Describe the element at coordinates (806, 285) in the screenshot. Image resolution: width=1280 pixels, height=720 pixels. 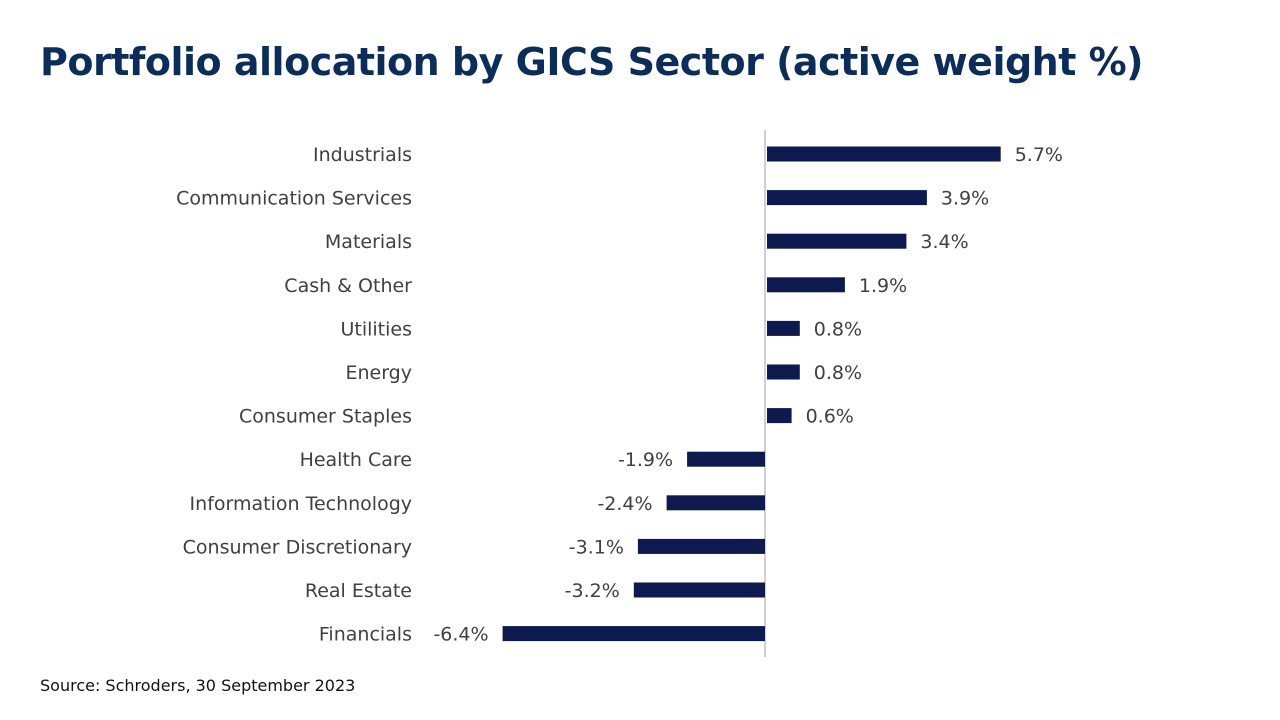
I see `bar-cash-other` at that location.